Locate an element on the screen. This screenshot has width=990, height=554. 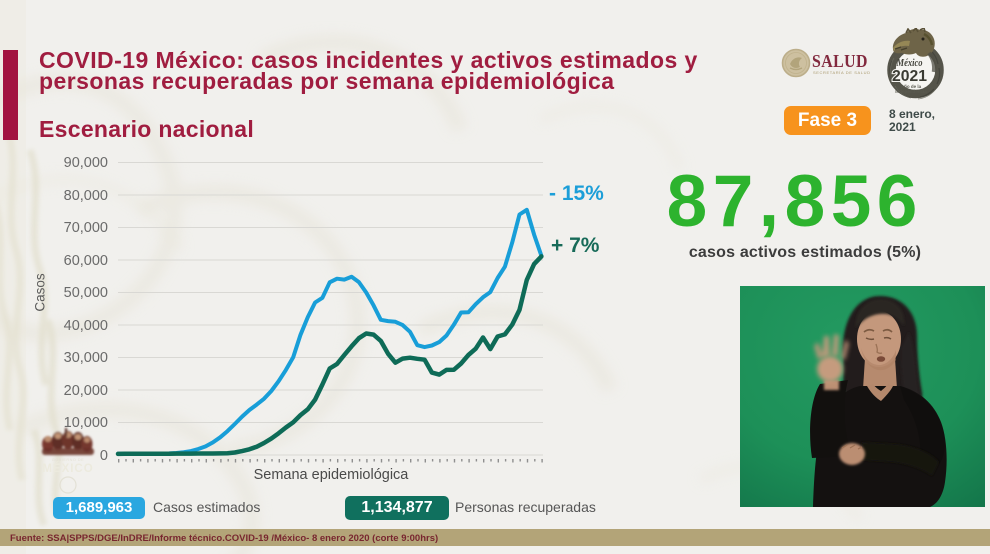
svg-text: 2021 is located at coordinates (909, 76).